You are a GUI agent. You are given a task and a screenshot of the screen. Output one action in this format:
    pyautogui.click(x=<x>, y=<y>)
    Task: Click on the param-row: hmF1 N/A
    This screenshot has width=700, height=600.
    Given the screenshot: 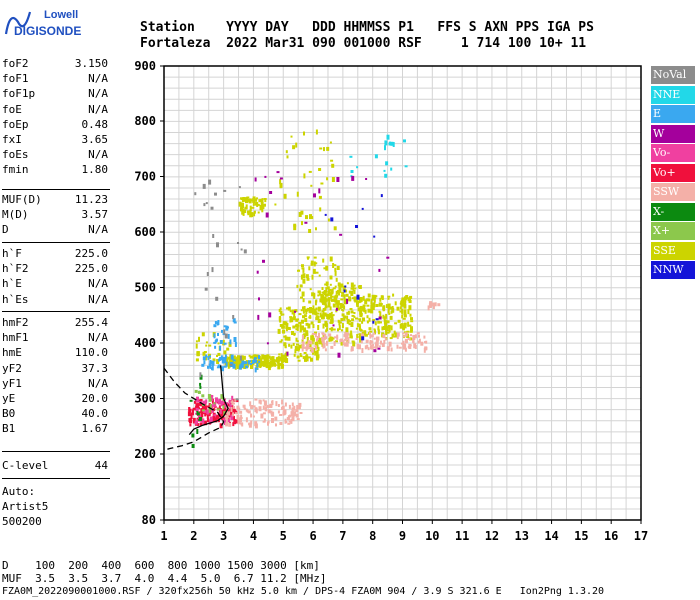 What is the action you would take?
    pyautogui.click(x=55, y=337)
    